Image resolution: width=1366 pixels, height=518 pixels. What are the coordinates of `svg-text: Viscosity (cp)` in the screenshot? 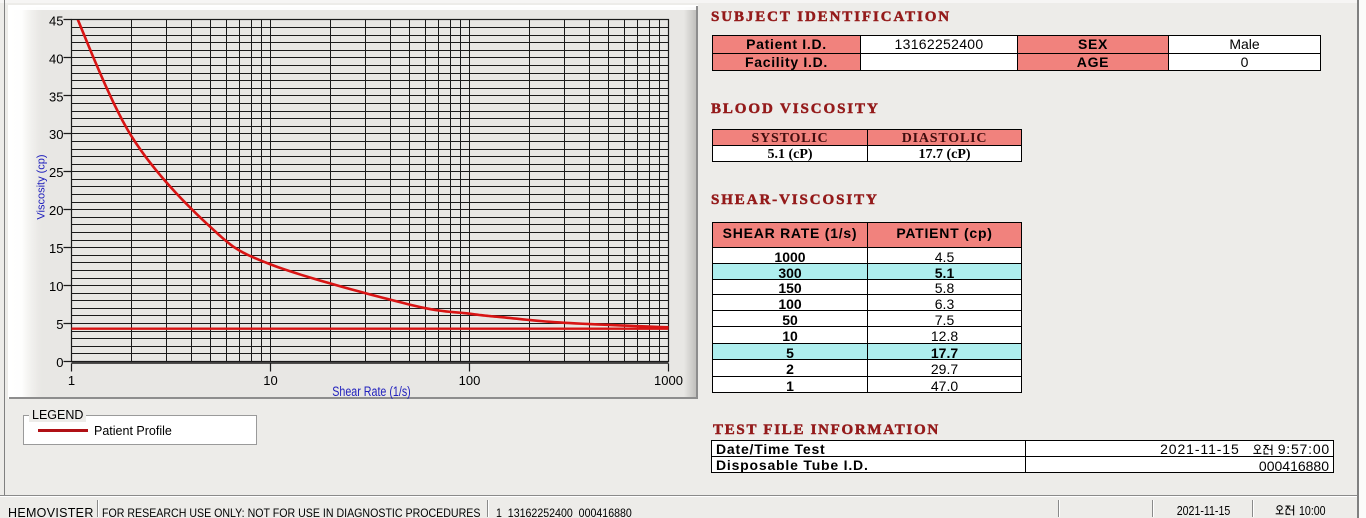 It's located at (42, 186).